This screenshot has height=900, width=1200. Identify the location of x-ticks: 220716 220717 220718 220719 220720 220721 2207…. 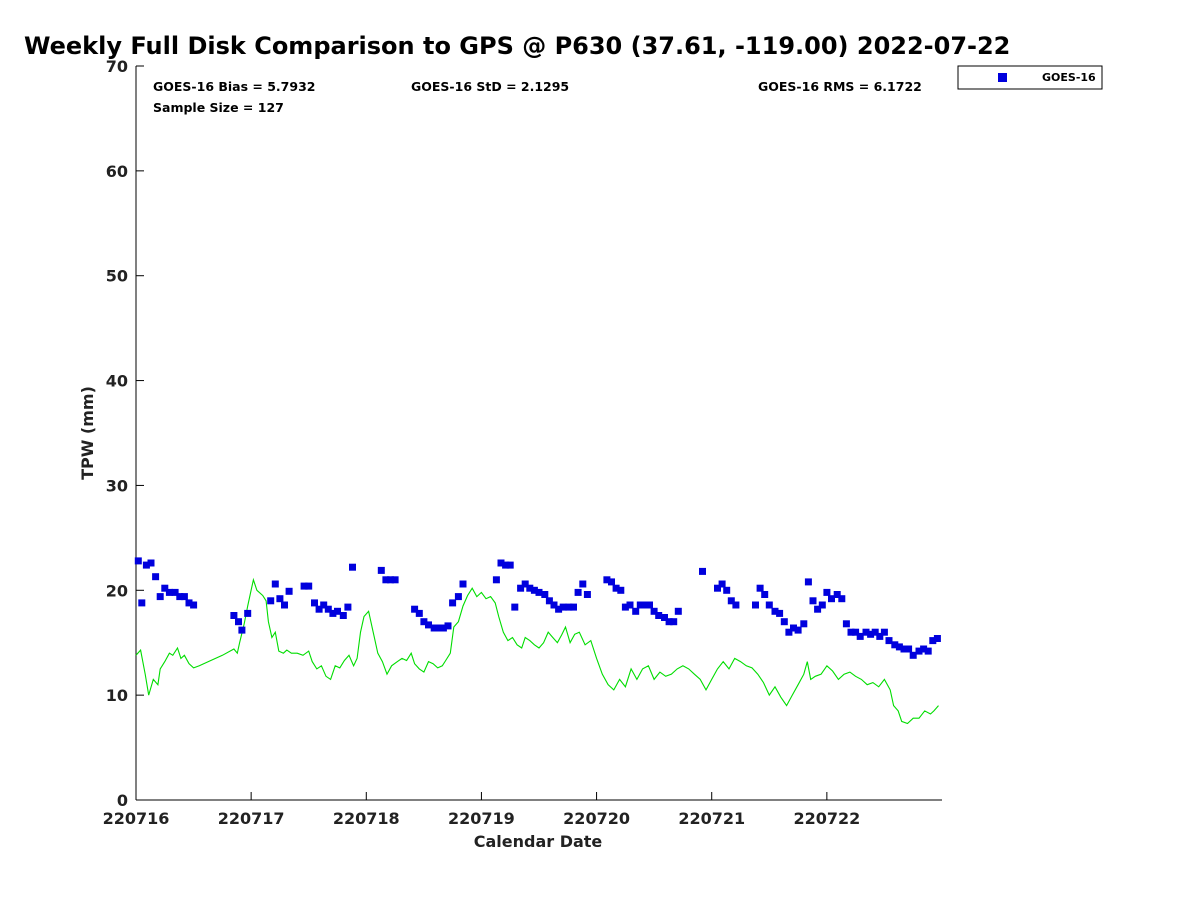
(481, 810).